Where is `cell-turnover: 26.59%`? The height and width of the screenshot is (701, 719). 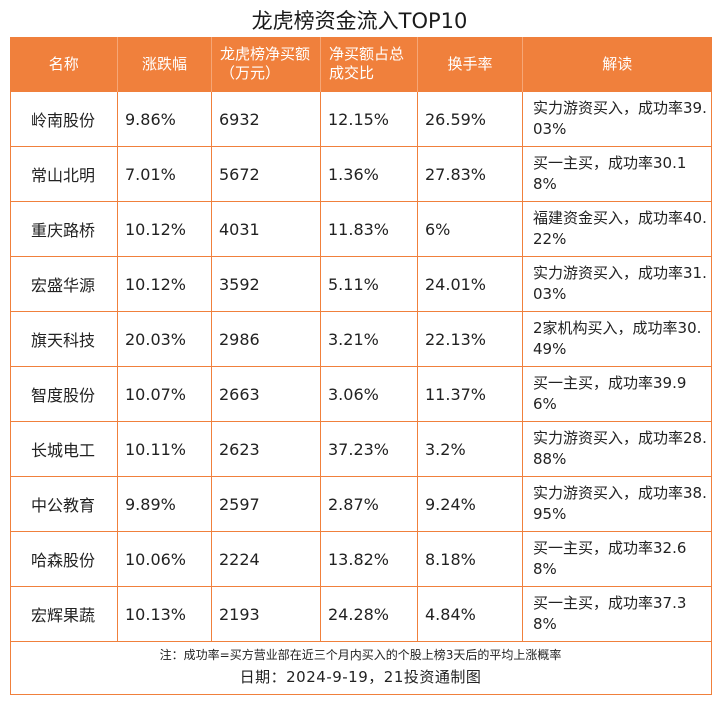 cell-turnover: 26.59% is located at coordinates (470, 119).